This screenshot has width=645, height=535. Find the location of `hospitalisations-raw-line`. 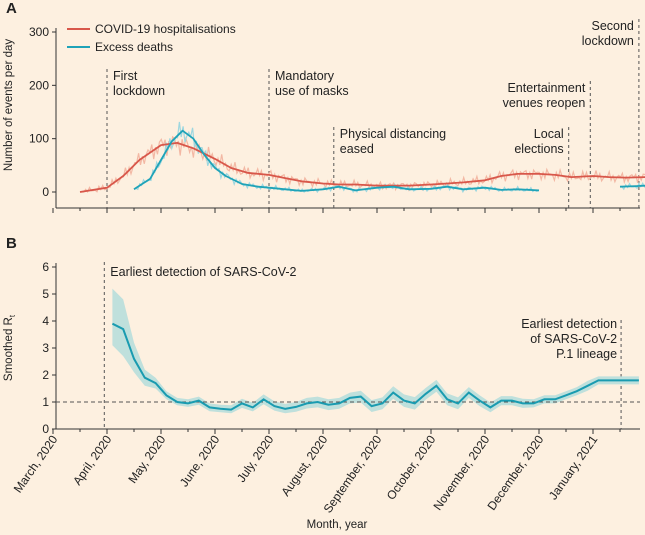

hospitalisations-raw-line is located at coordinates (362, 164).